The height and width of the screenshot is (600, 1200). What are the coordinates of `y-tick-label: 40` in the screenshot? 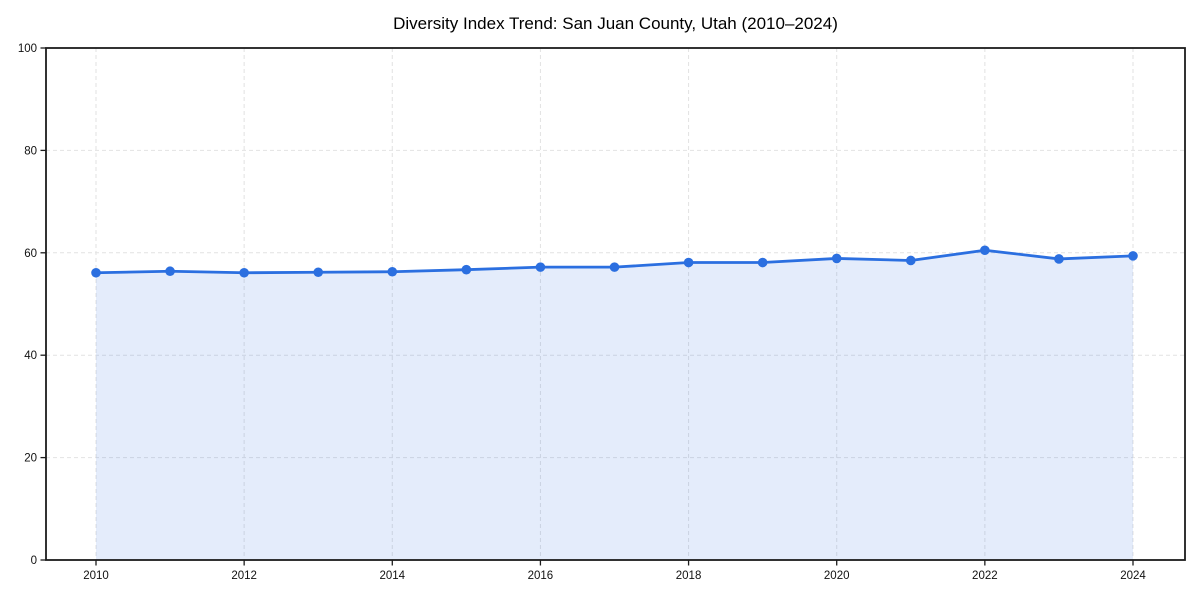 It's located at (30, 356).